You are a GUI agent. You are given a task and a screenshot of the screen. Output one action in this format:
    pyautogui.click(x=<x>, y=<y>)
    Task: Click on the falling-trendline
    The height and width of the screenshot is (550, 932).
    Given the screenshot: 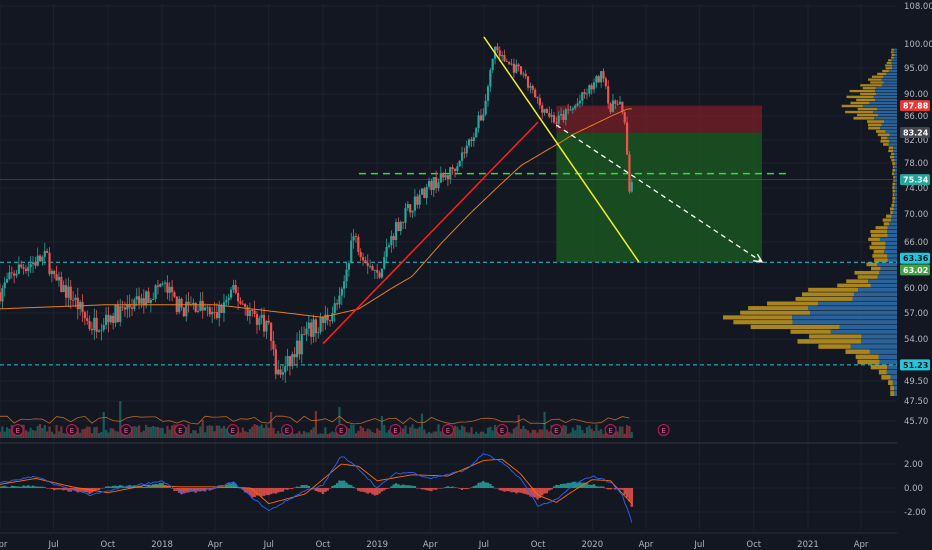 What is the action you would take?
    pyautogui.click(x=561, y=149)
    